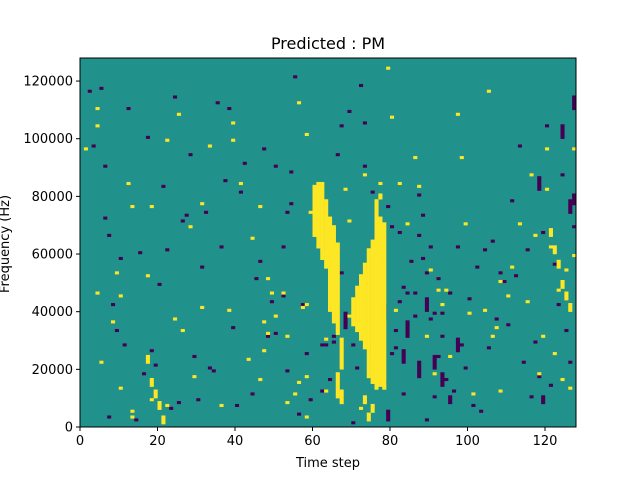  Describe the element at coordinates (51, 255) in the screenshot. I see `y-axis-ticks: 0 20000 40000 60000 80000 100000 120000` at that location.